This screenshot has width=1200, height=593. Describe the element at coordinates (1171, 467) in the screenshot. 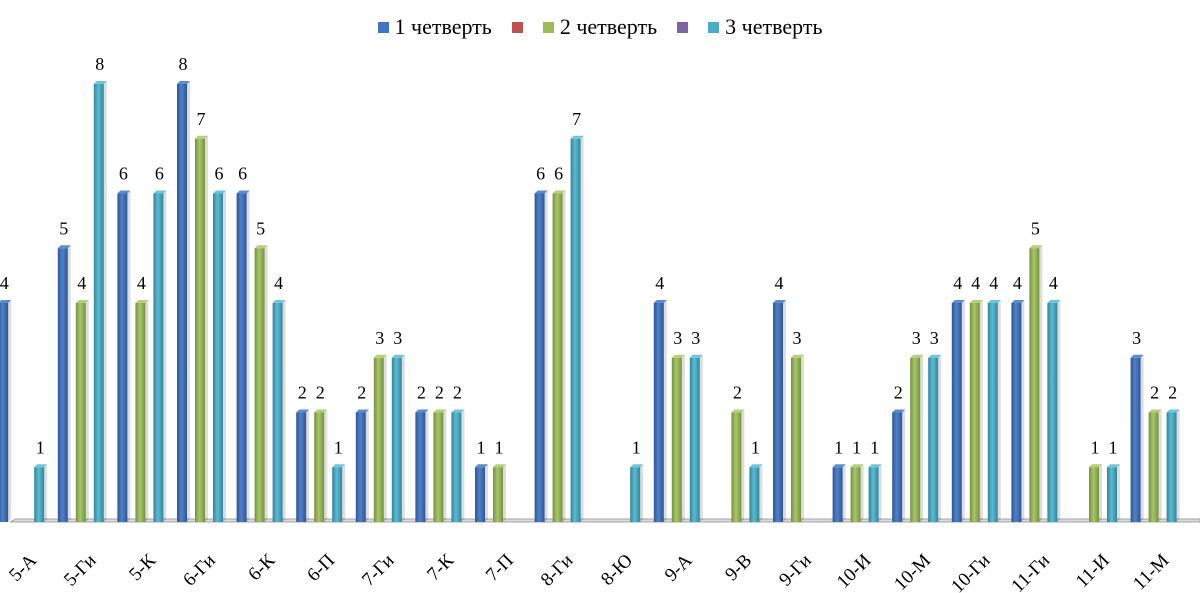

I see `bar-s5-11-М` at that location.